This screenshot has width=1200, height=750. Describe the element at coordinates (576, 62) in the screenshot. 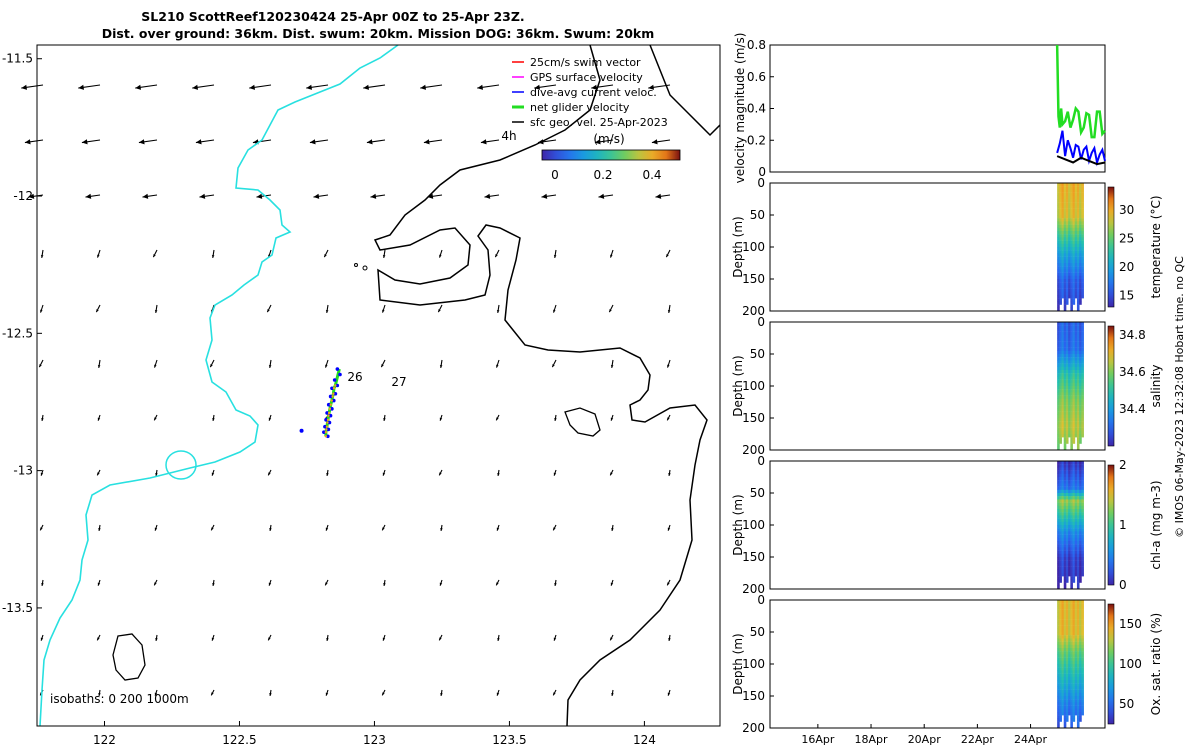

I see `legend-entry-swim-vector: 25cm/s swim vector` at that location.